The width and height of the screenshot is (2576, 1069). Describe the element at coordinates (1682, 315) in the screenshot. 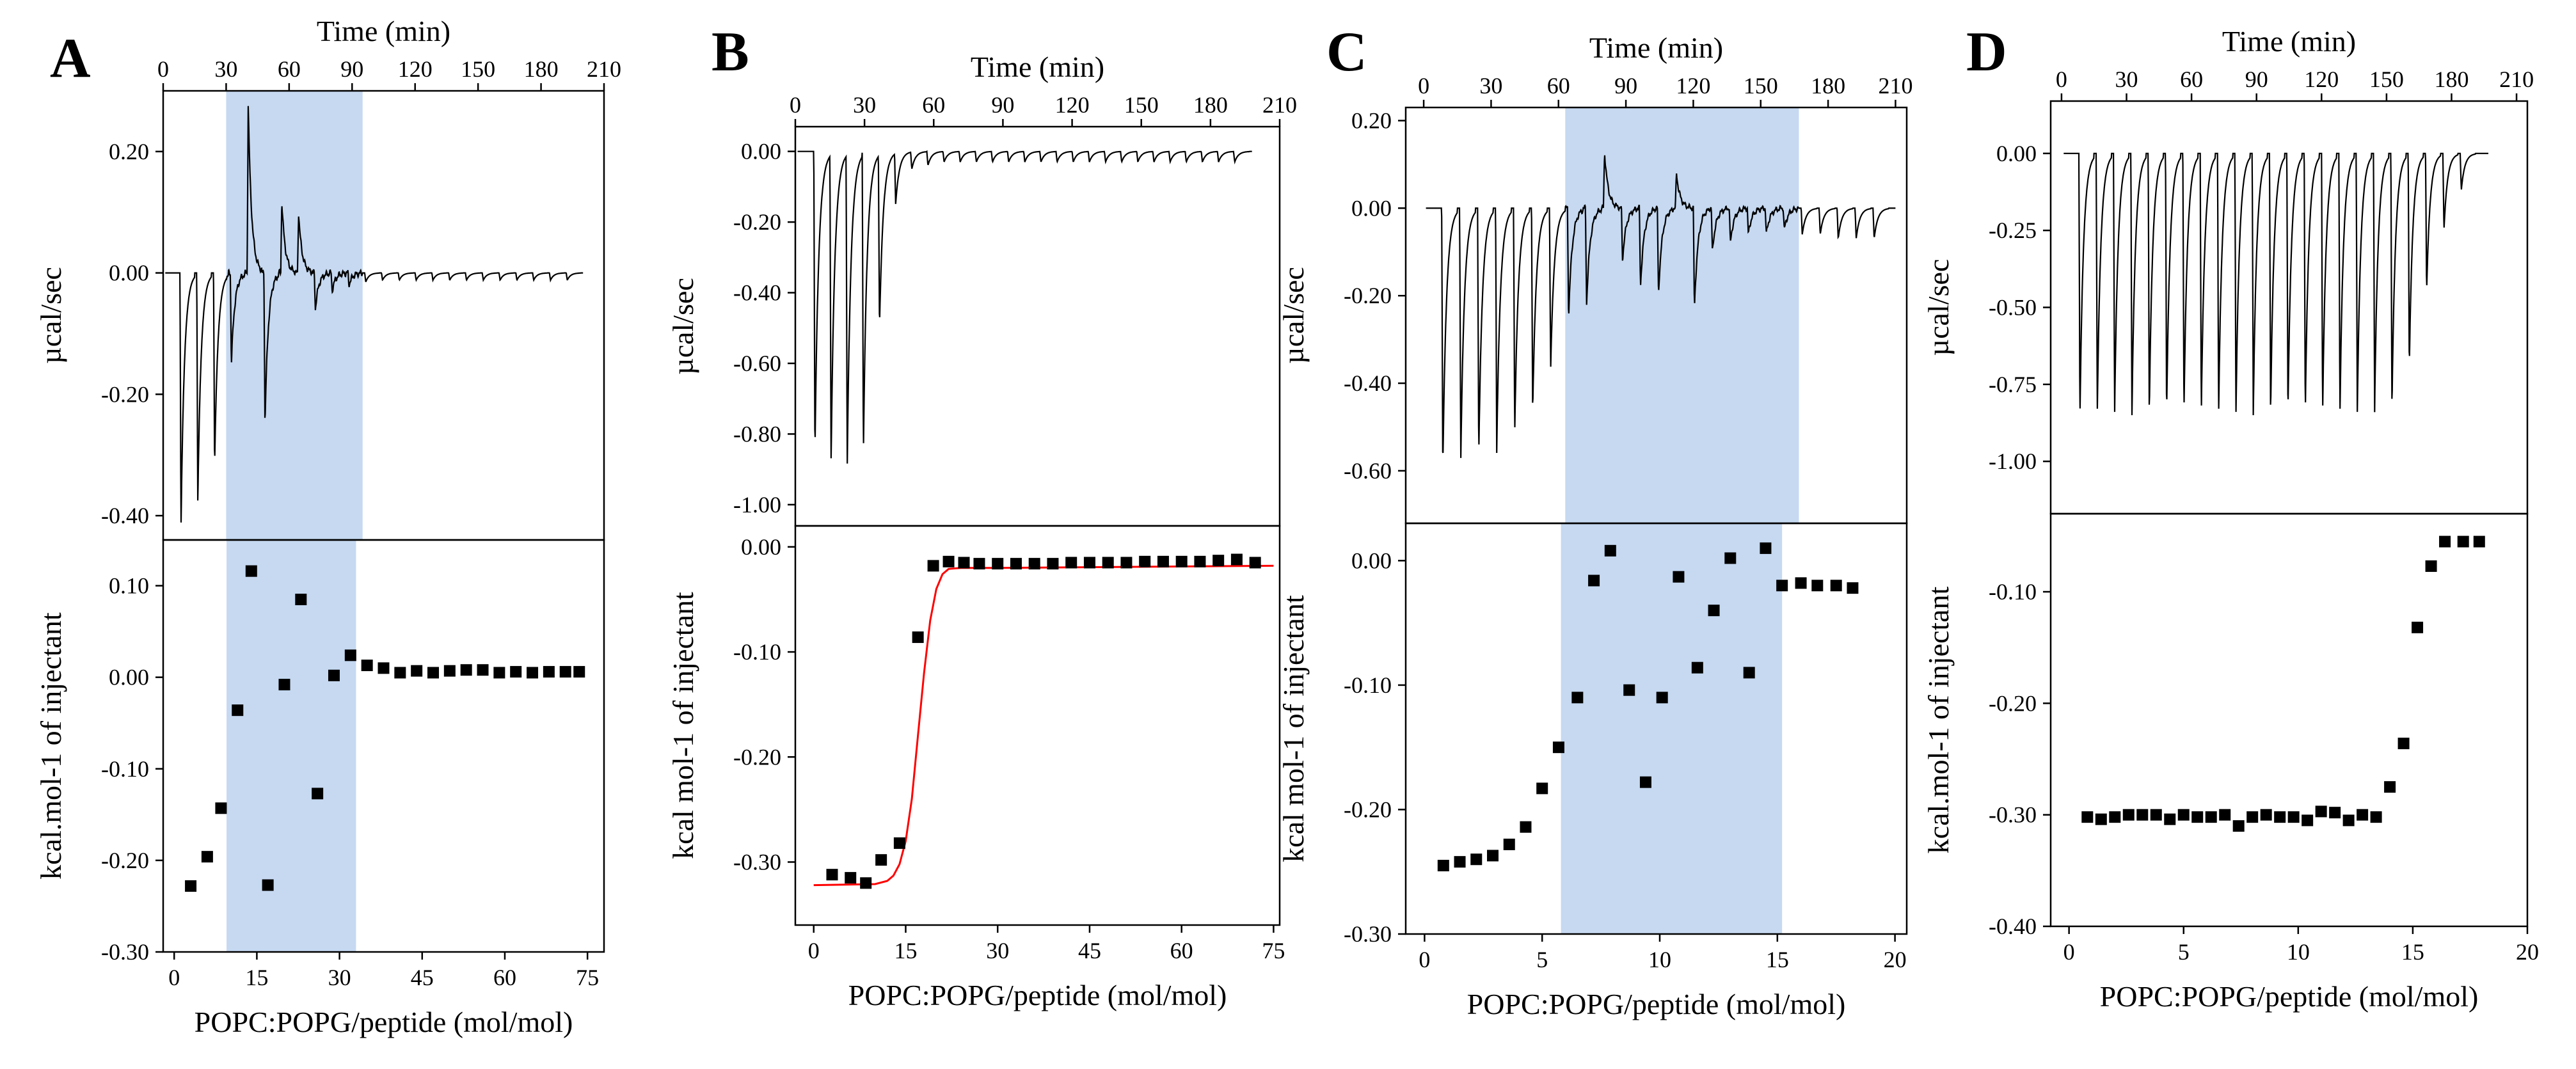

I see `panel-c-top-shaded-region` at that location.